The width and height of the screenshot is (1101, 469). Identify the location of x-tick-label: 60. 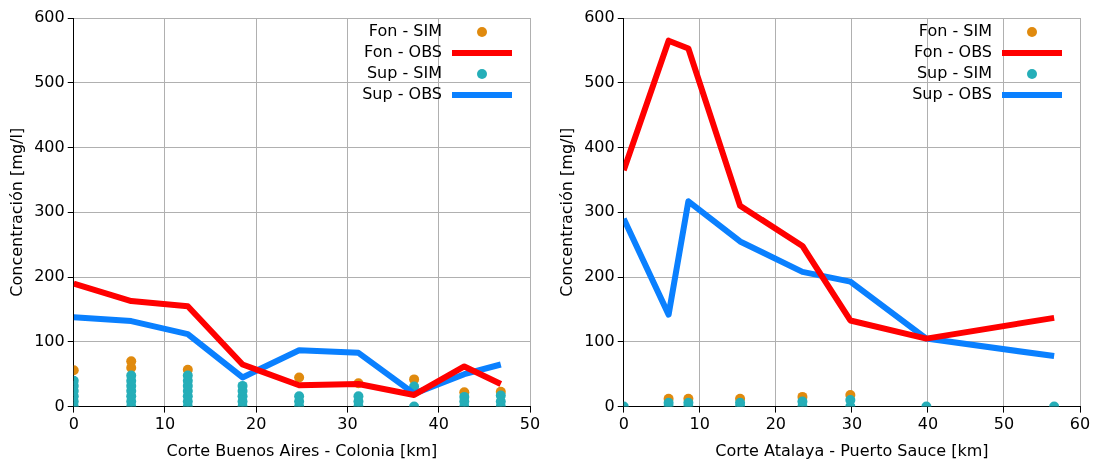
(1080, 424).